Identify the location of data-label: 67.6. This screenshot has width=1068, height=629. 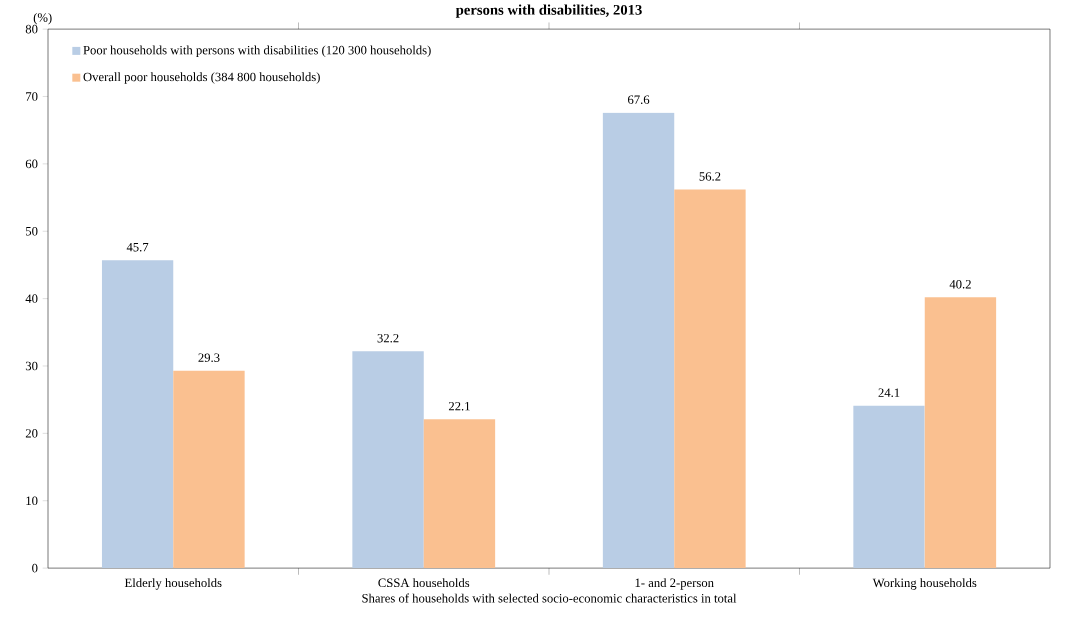
(639, 99).